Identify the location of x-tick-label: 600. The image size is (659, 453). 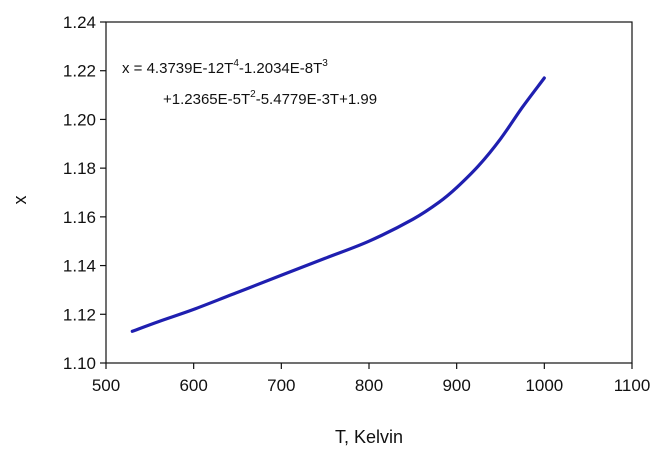
(193, 385).